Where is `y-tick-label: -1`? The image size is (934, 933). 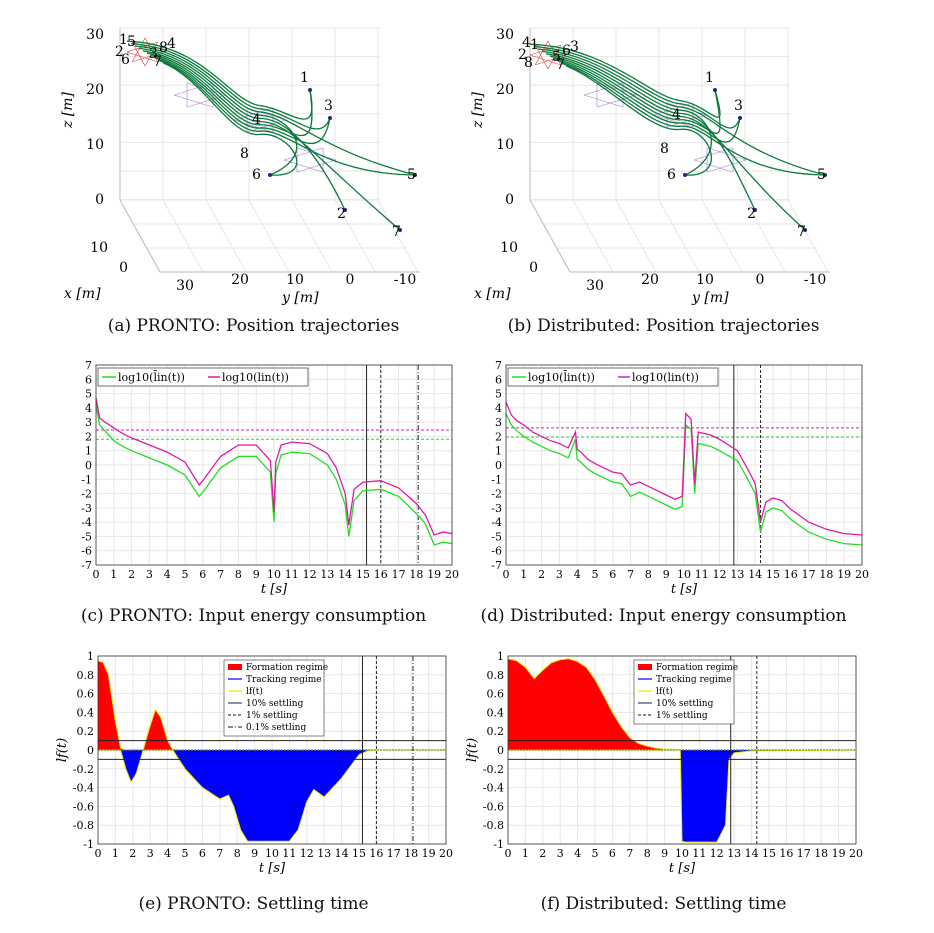 y-tick-label: -1 is located at coordinates (88, 844).